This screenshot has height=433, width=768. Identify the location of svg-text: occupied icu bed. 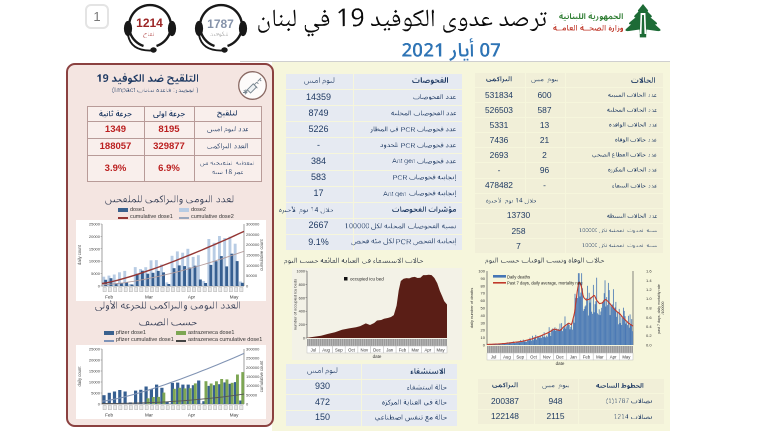
(367, 279).